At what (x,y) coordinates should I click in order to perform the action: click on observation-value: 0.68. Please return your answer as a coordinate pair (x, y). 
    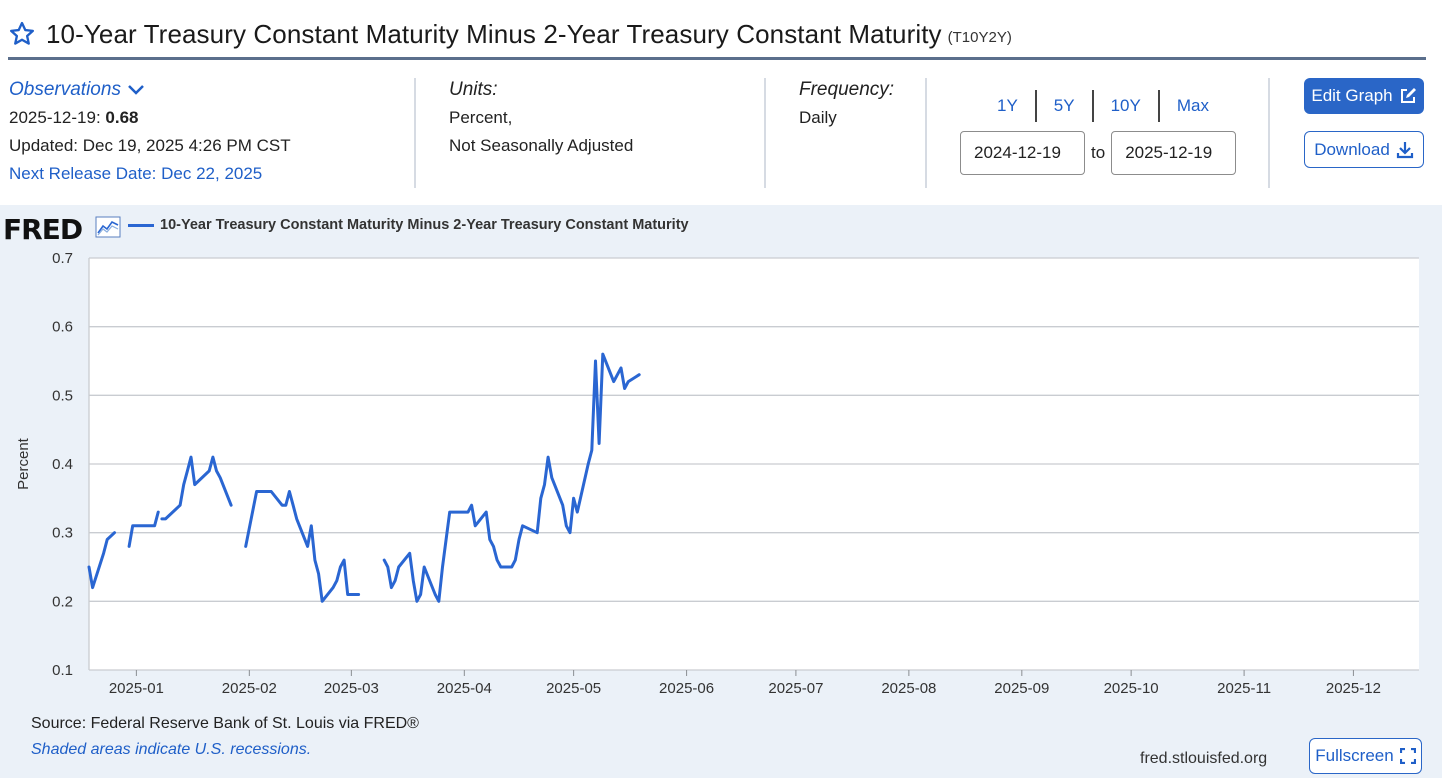
    Looking at the image, I should click on (122, 117).